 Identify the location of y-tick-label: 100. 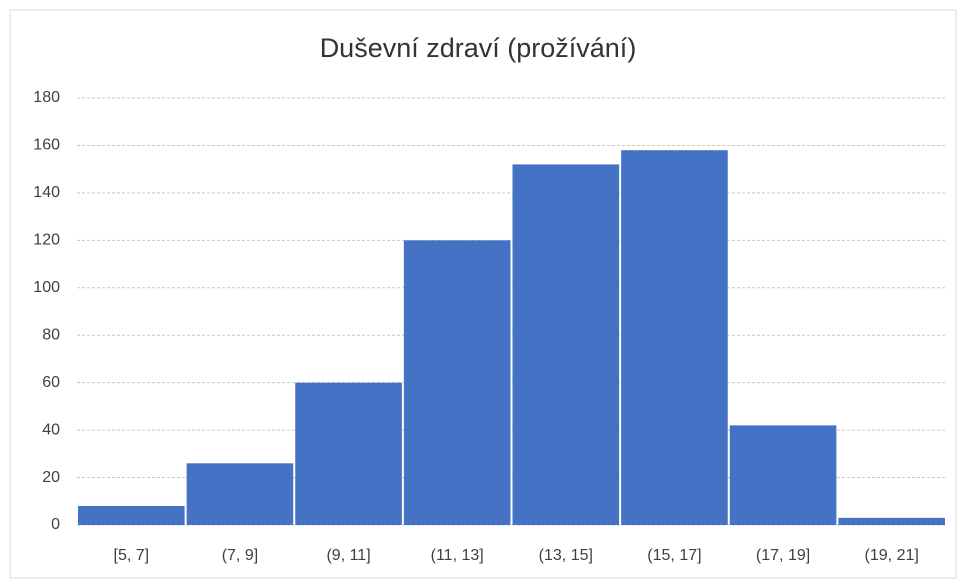
(46, 287).